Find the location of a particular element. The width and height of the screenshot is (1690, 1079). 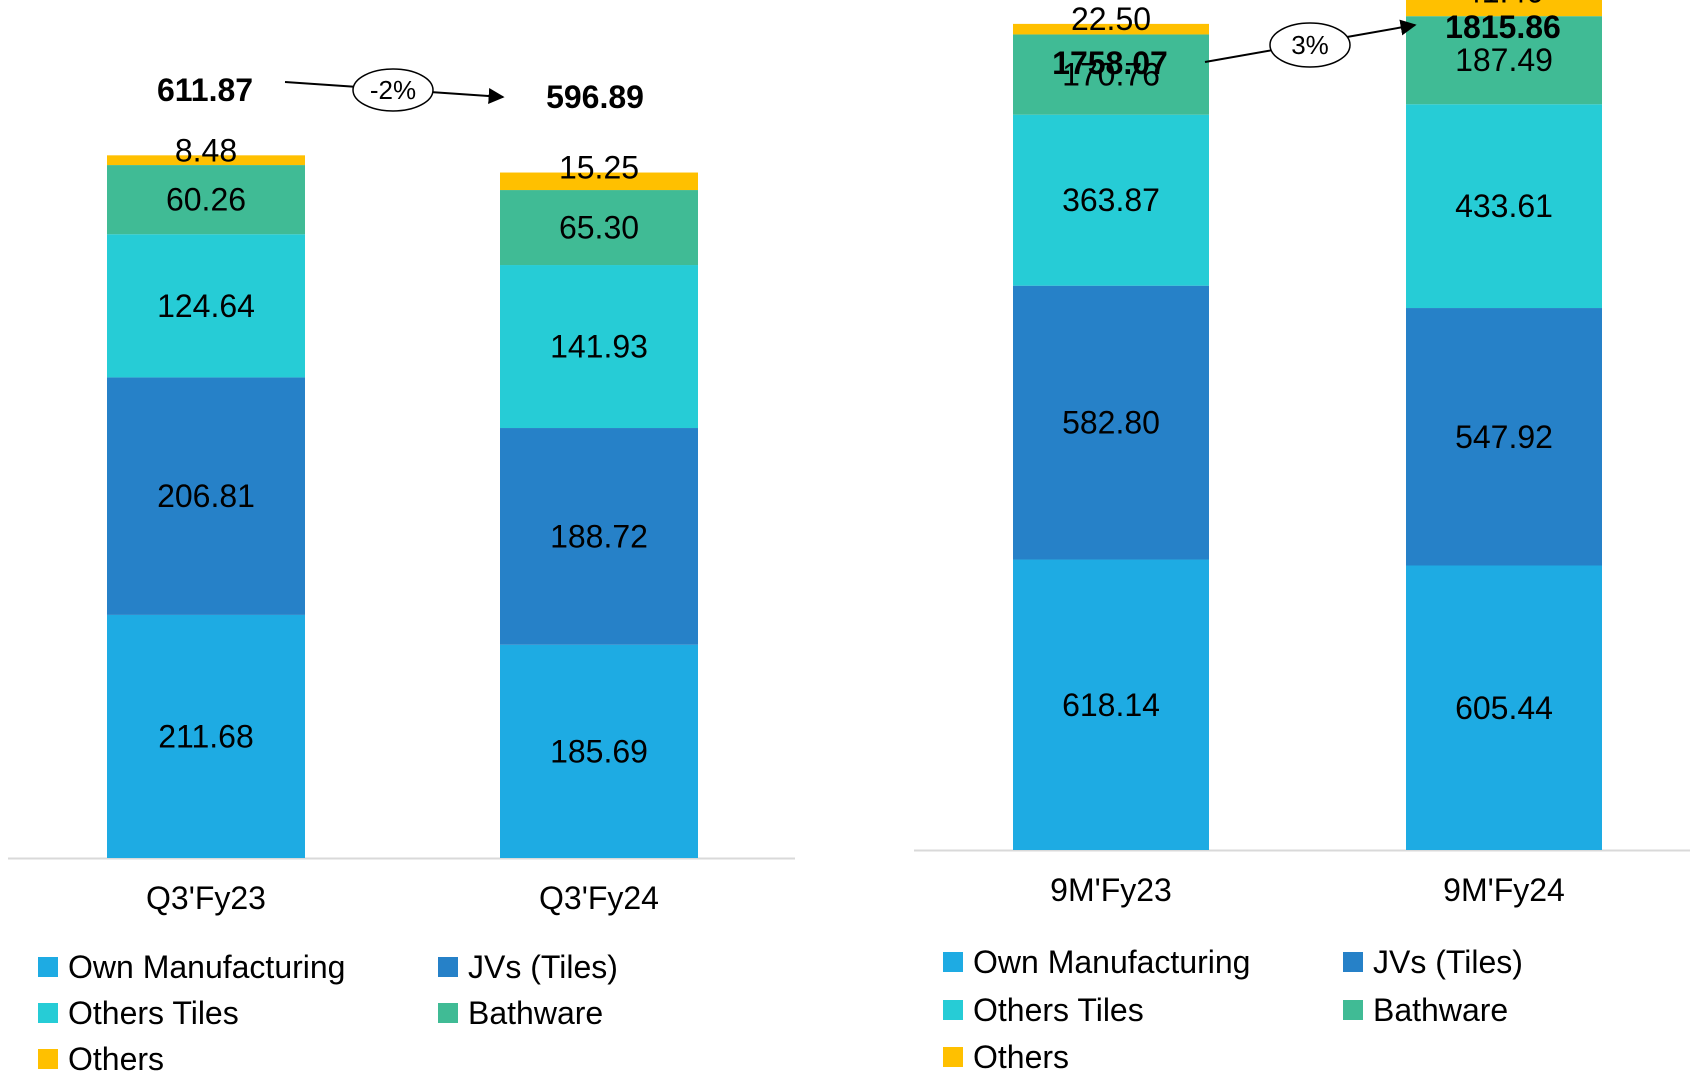

data-label: 170.76 is located at coordinates (1111, 75).